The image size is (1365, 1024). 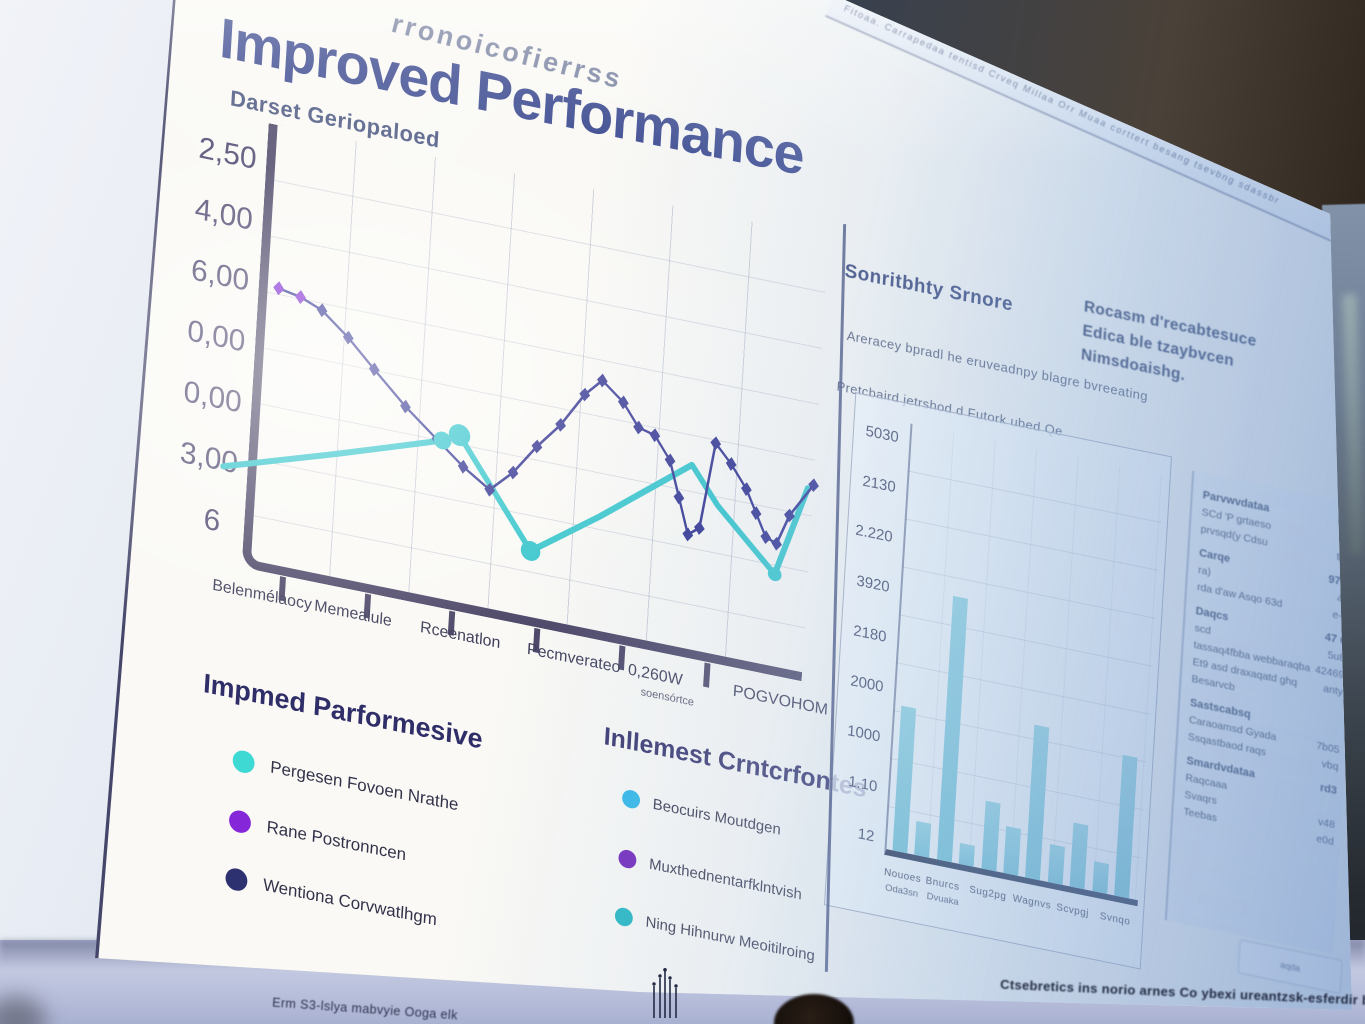 What do you see at coordinates (350, 902) in the screenshot?
I see `legend-item-label: Wentiona Corvwatlhgm` at bounding box center [350, 902].